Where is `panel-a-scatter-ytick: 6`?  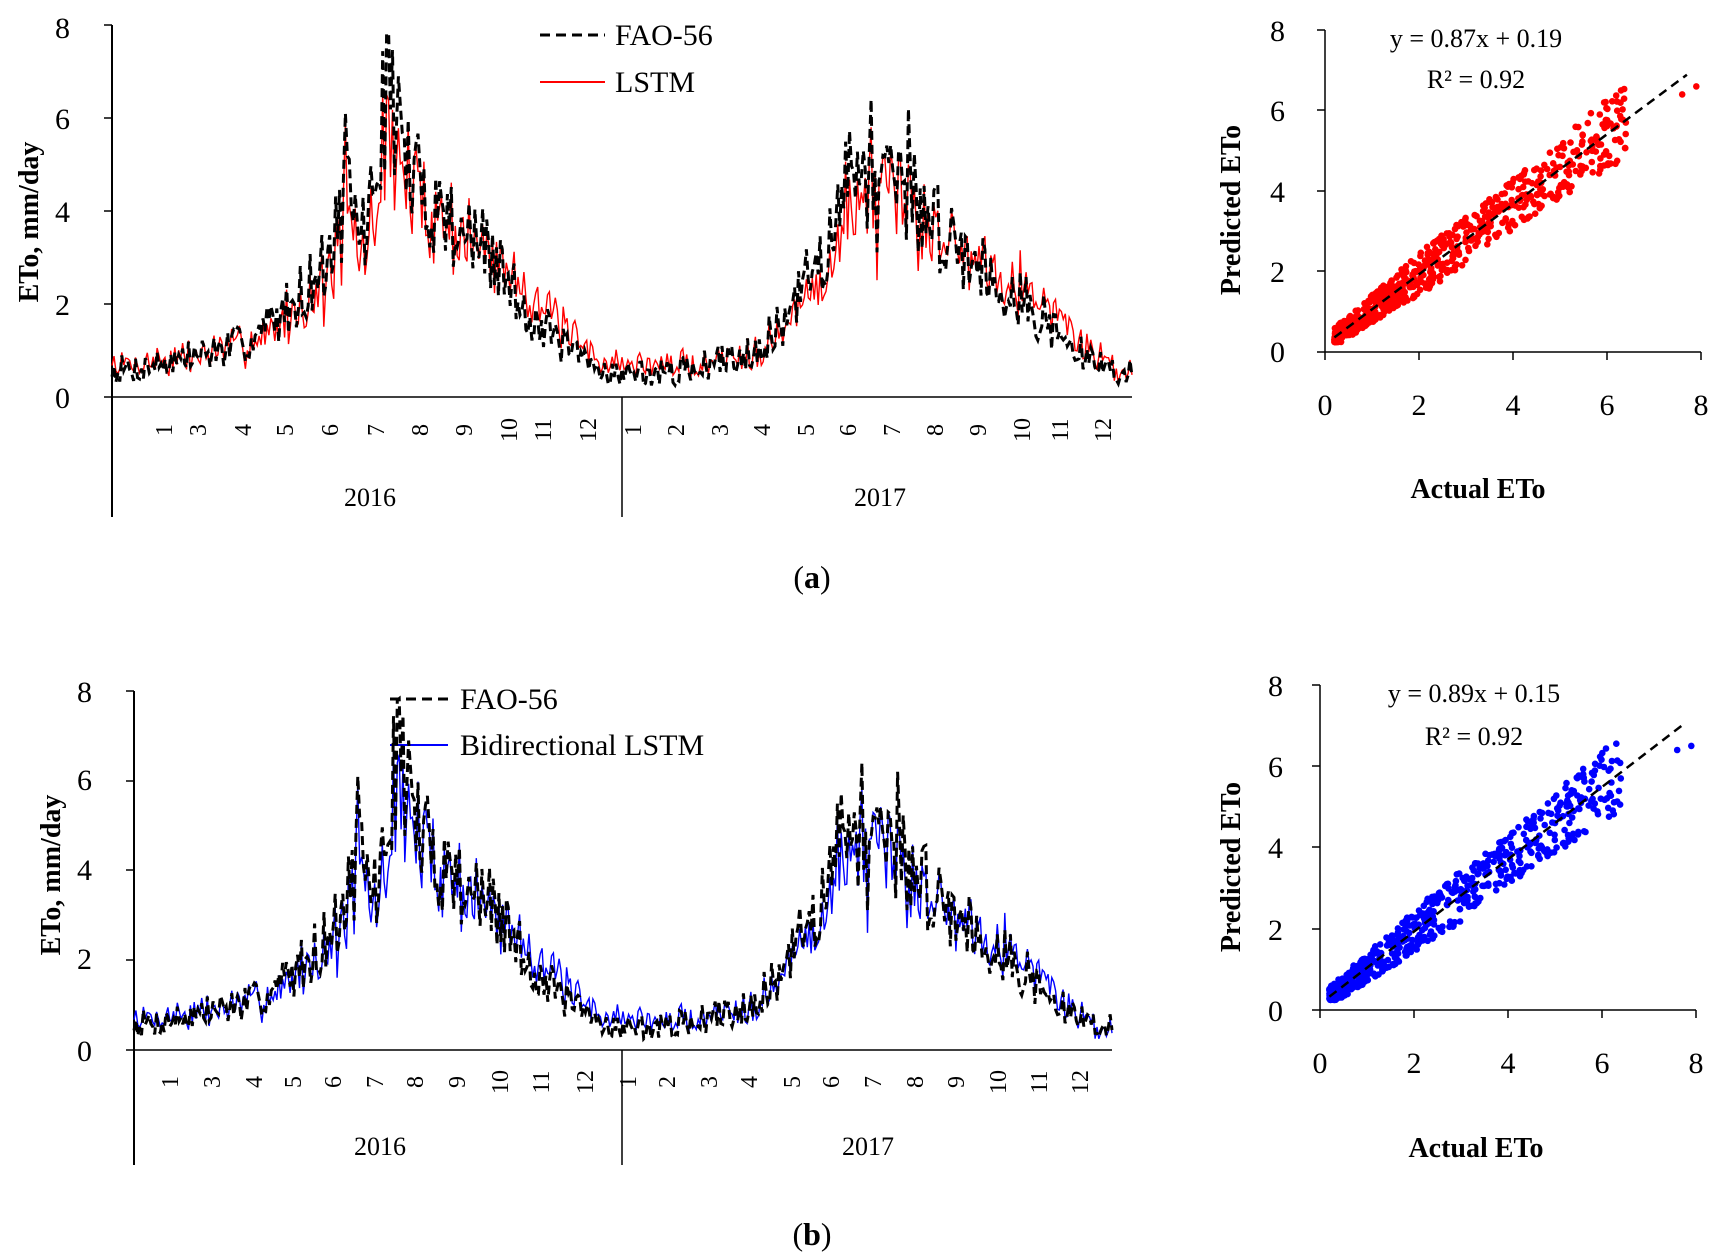 panel-a-scatter-ytick: 6 is located at coordinates (1277, 111).